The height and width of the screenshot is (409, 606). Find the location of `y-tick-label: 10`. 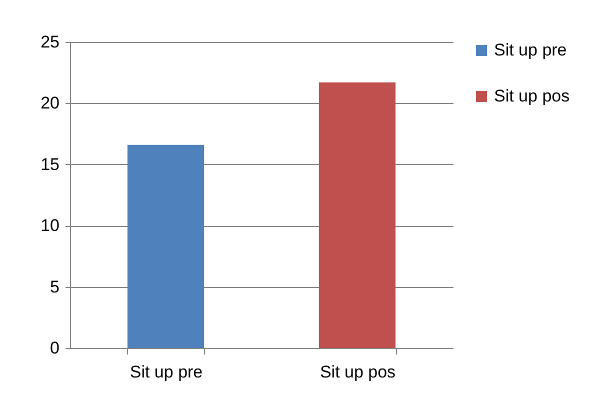

y-tick-label: 10 is located at coordinates (50, 226).